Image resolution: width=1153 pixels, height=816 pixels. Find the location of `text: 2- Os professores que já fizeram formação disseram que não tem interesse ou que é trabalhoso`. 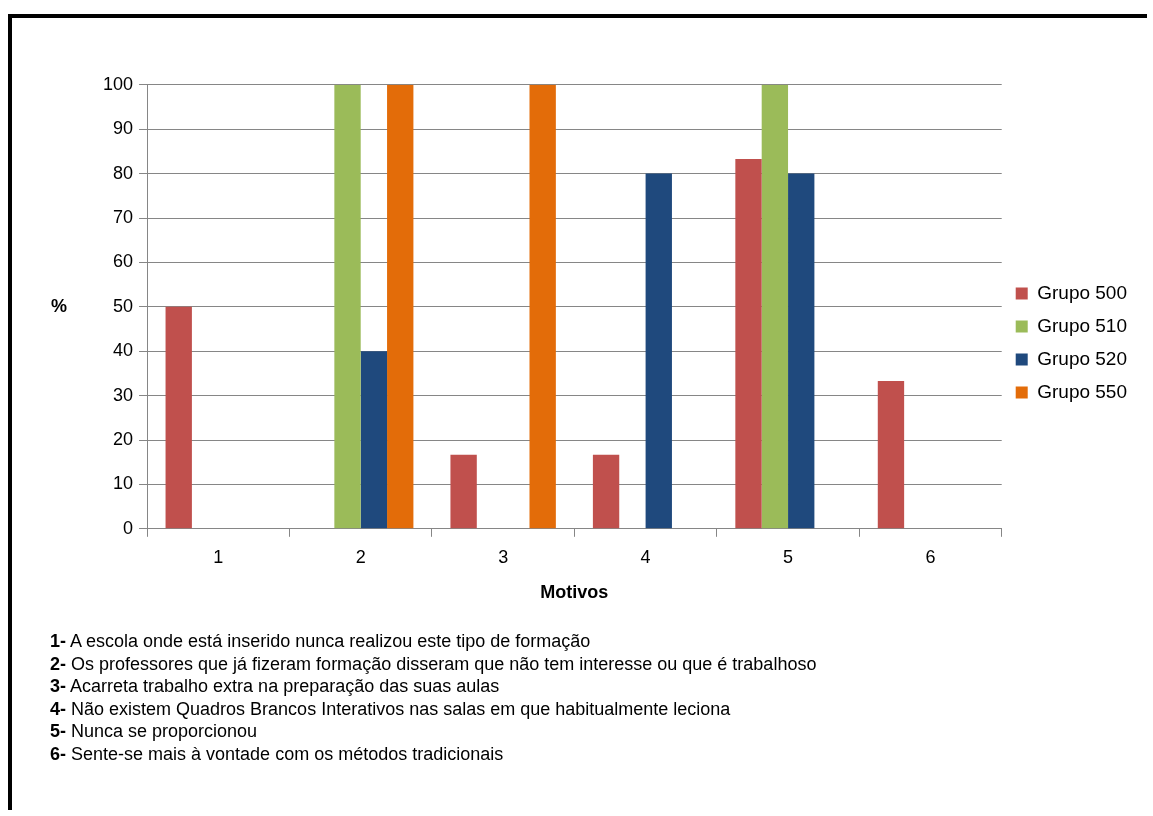

text: 2- Os professores que já fizeram formação disseram que não tem interesse ou que é trabalhoso is located at coordinates (433, 663).